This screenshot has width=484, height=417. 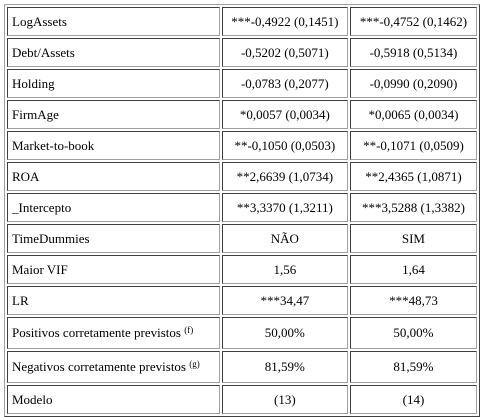 What do you see at coordinates (189, 330) in the screenshot?
I see `footnote-marker: (f)` at bounding box center [189, 330].